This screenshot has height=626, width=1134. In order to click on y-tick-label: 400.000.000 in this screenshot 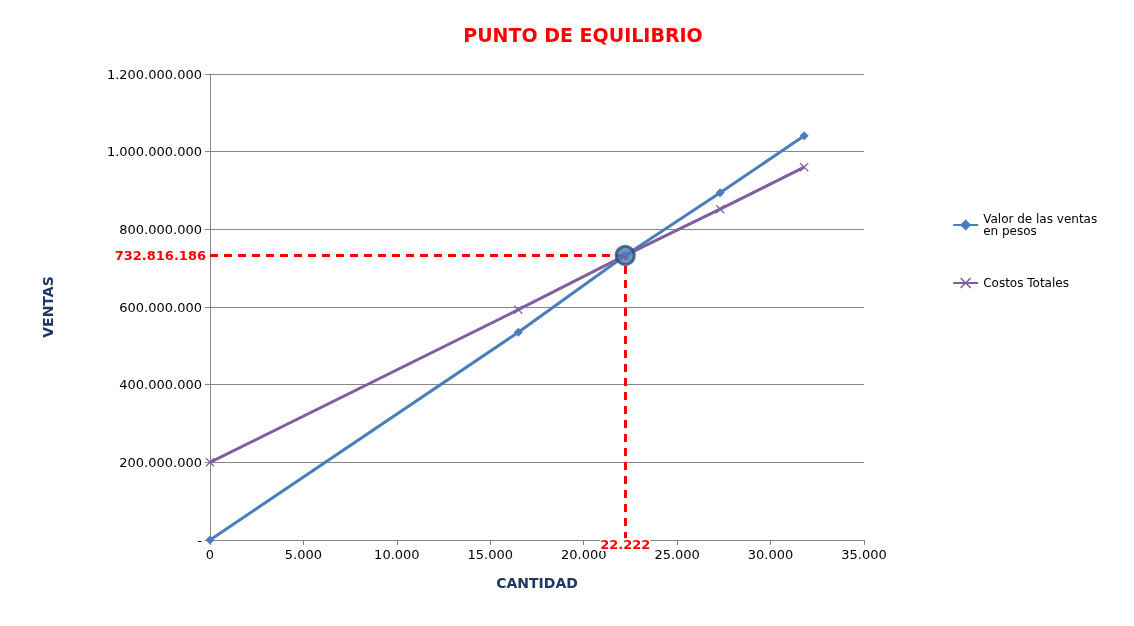, I will do `click(160, 385)`.